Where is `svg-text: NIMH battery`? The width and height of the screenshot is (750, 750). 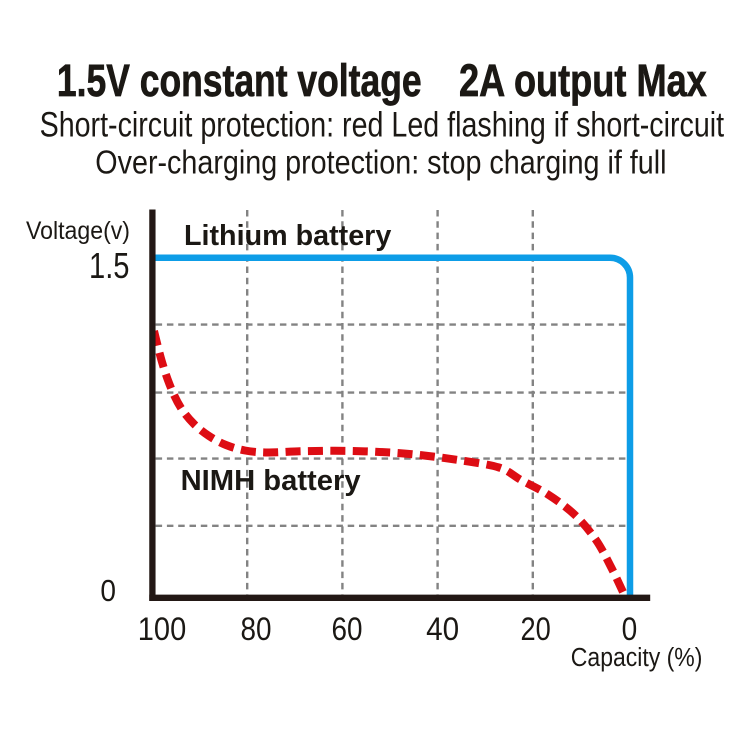
svg-text: NIMH battery is located at coordinates (271, 481).